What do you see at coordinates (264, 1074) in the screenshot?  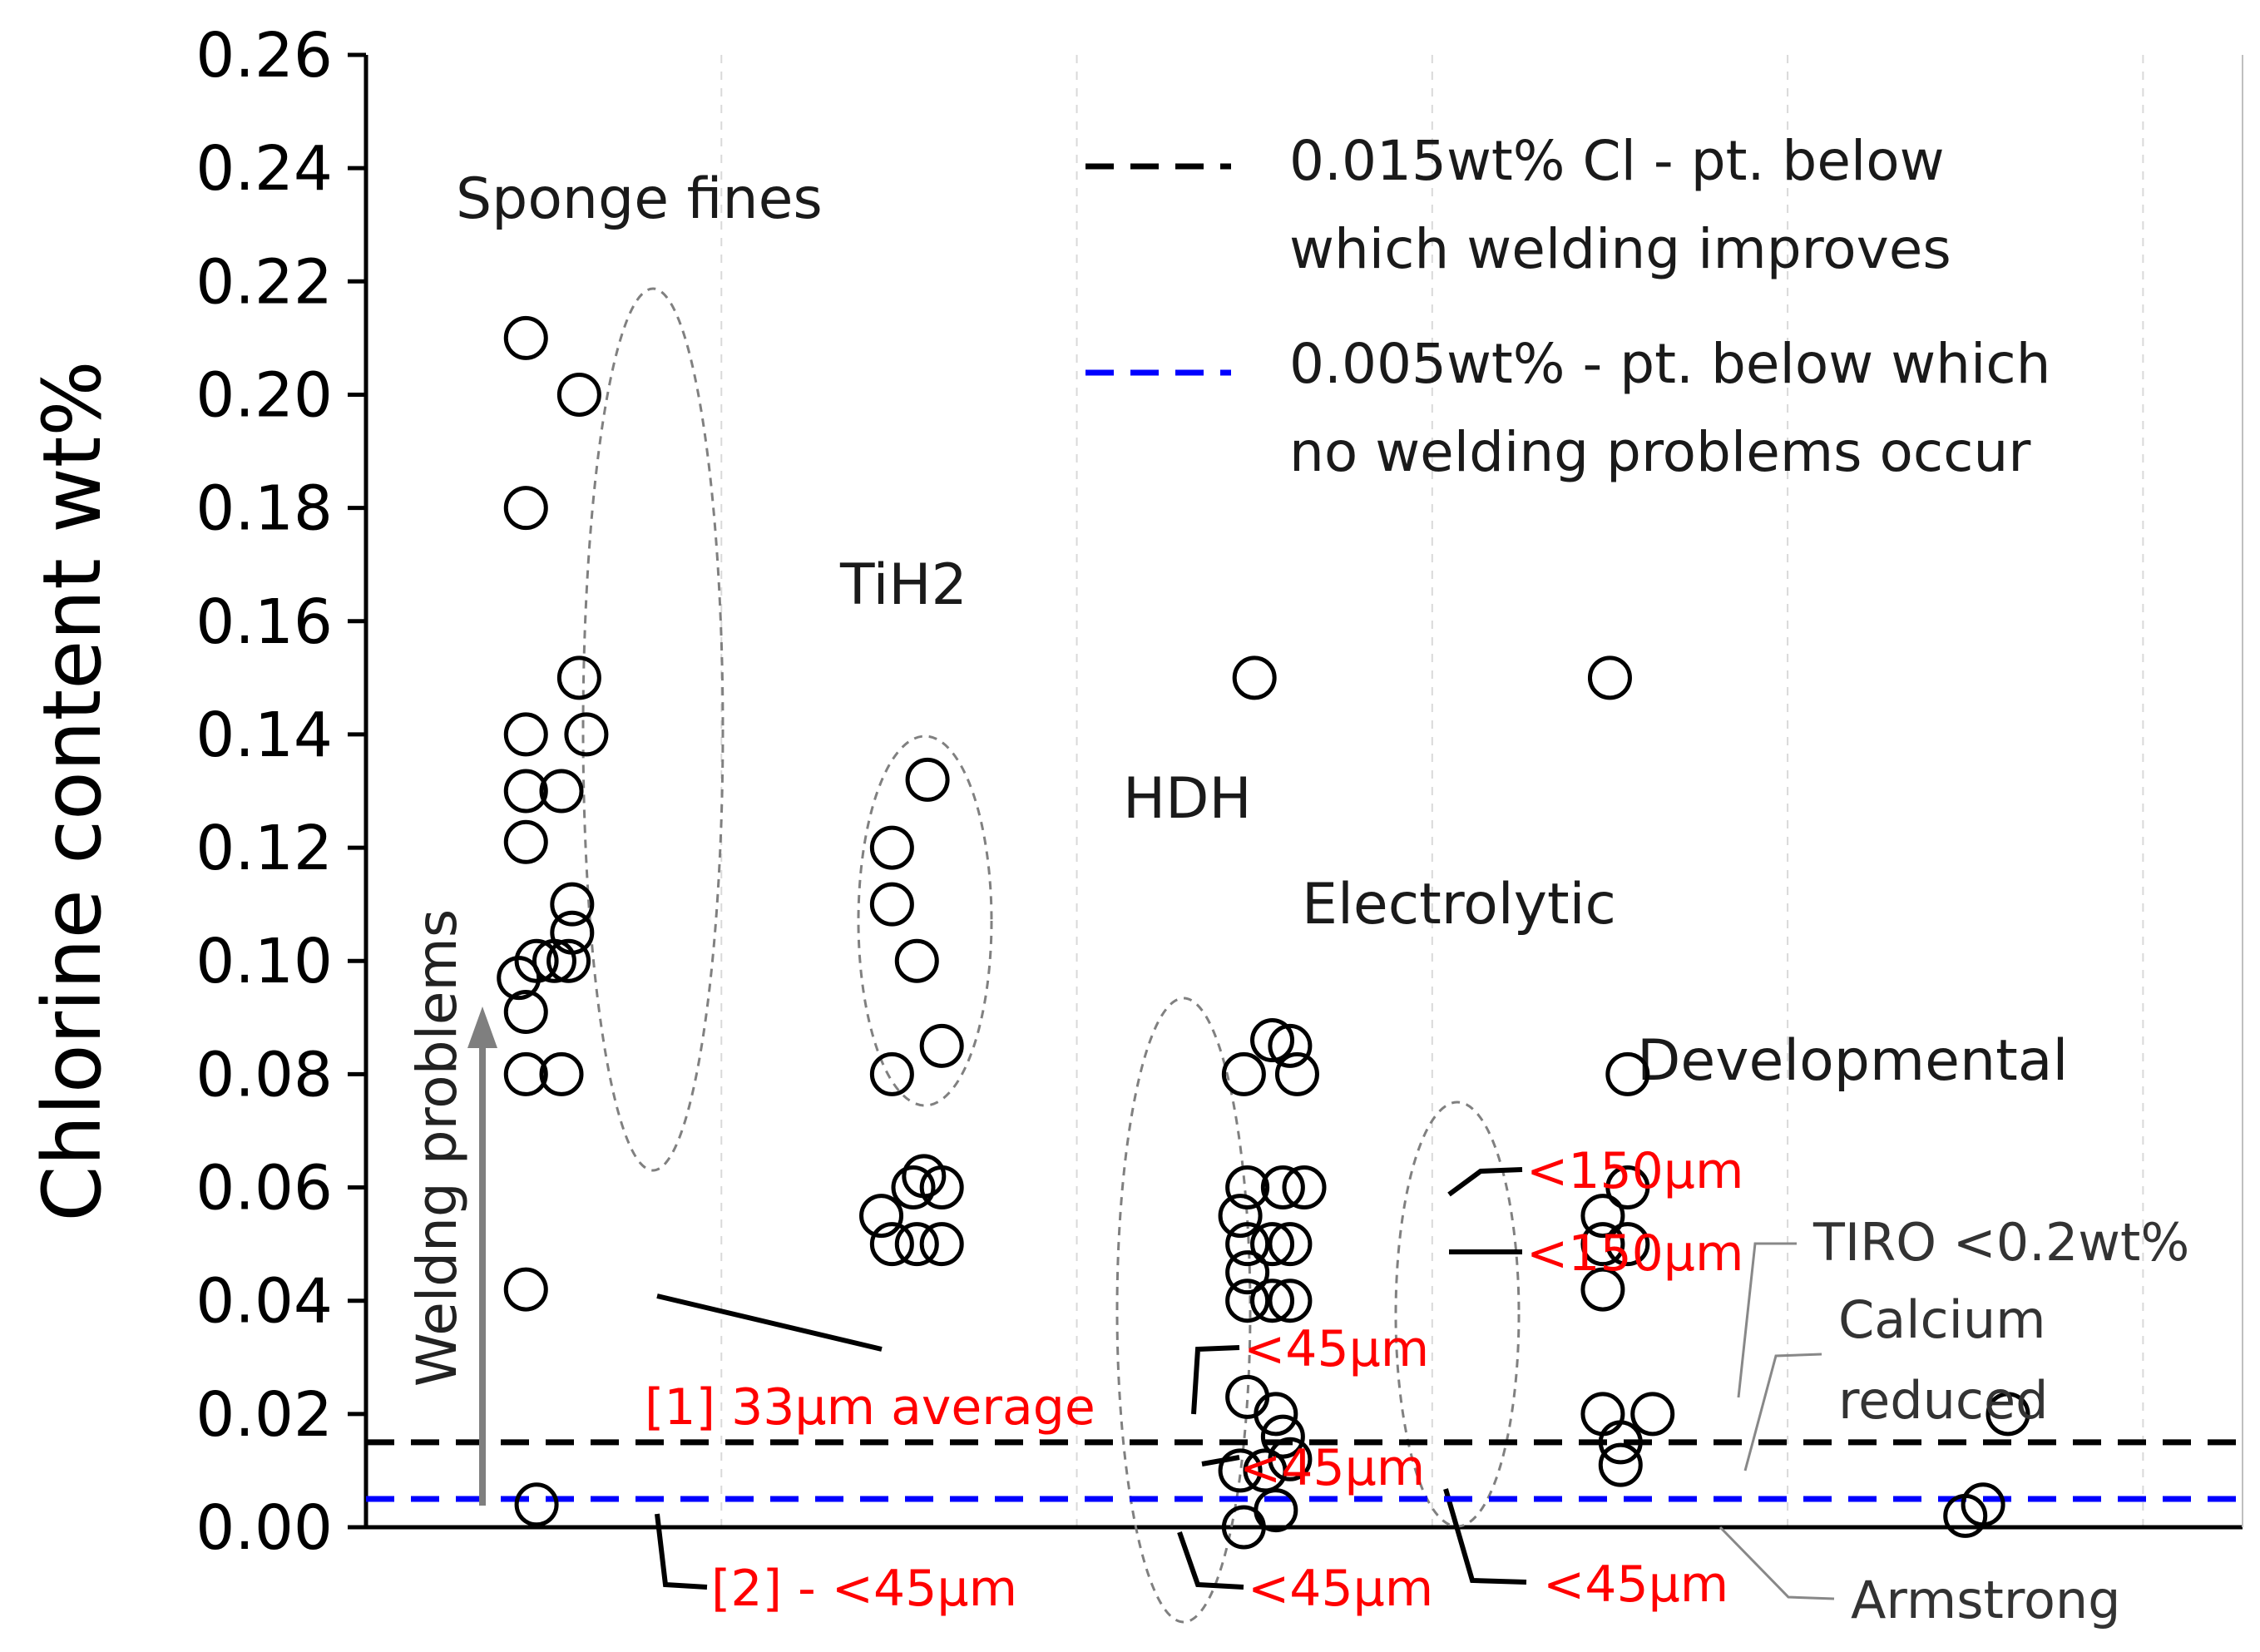 I see `y-tick-label: 0.08` at bounding box center [264, 1074].